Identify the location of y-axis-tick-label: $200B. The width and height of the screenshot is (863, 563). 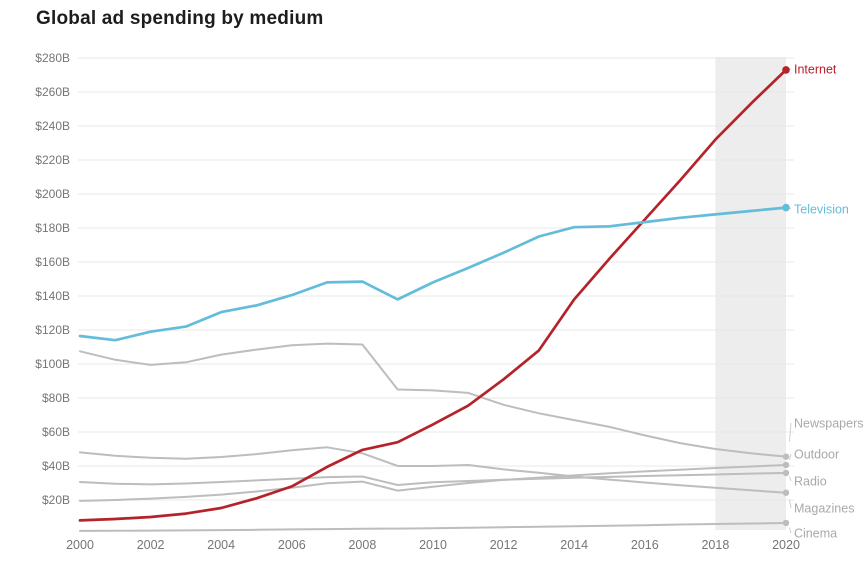
(52, 194).